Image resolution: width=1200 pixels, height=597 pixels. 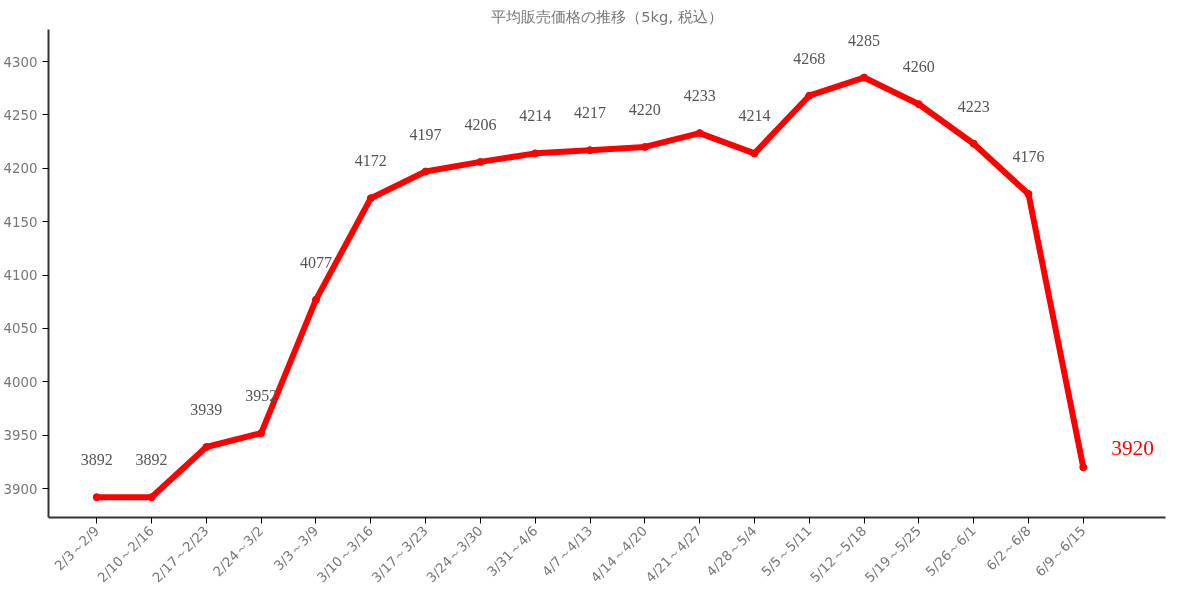 I want to click on y-tick-label: 4300, so click(x=20, y=62).